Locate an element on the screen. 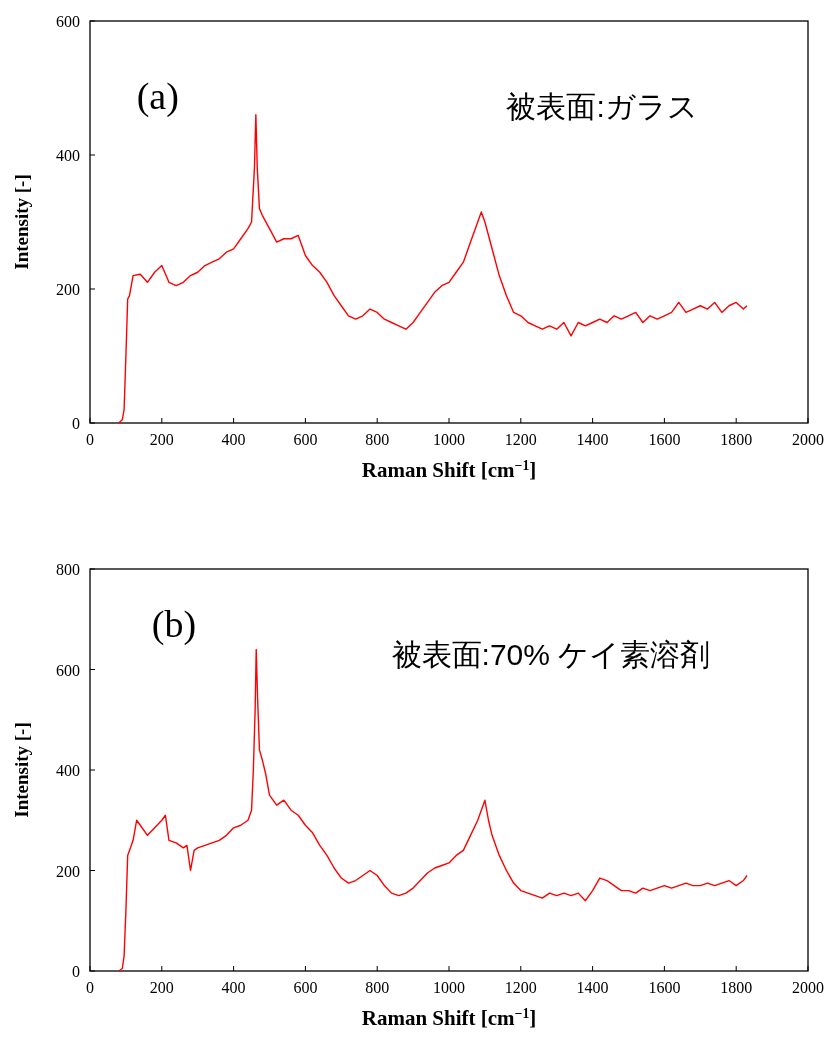 The height and width of the screenshot is (1045, 828). y-tick-label: 800 is located at coordinates (68, 569).